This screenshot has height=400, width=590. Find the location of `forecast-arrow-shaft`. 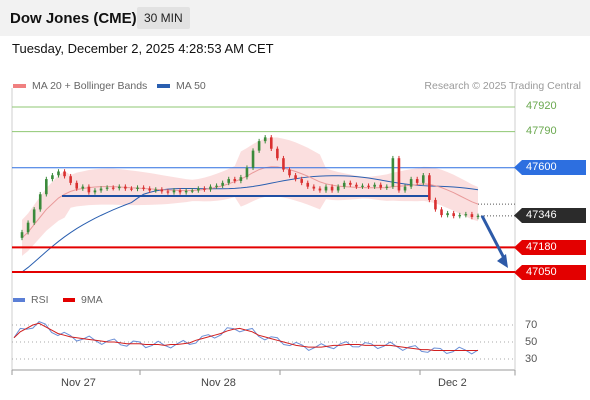

forecast-arrow-shaft is located at coordinates (493, 238).